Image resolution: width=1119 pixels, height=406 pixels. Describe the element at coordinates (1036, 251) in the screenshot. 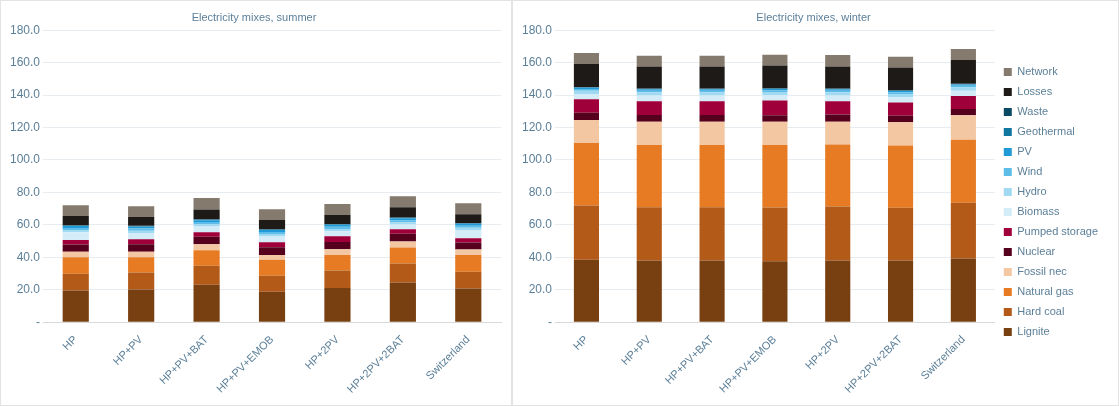

I see `legend-label: Nuclear` at that location.